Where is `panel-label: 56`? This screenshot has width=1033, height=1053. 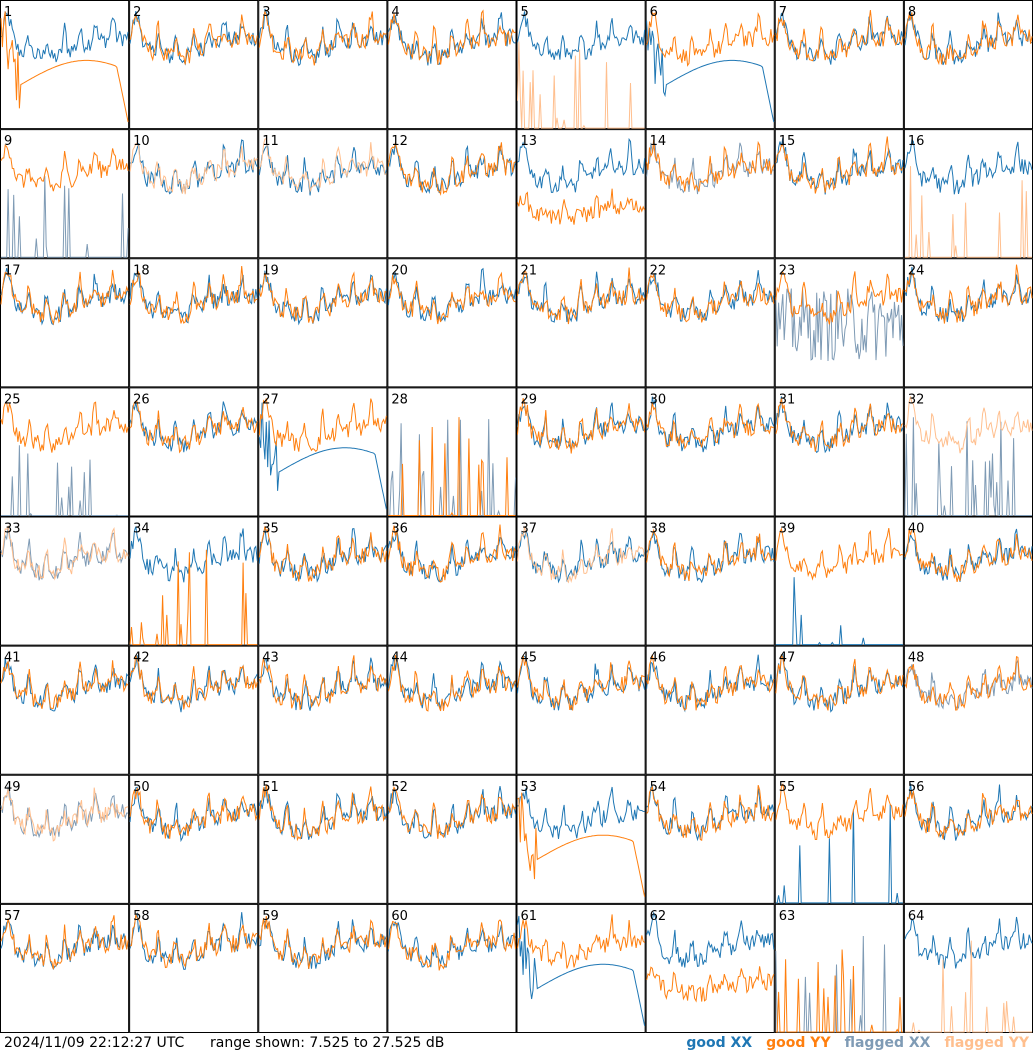 panel-label: 56 is located at coordinates (916, 787).